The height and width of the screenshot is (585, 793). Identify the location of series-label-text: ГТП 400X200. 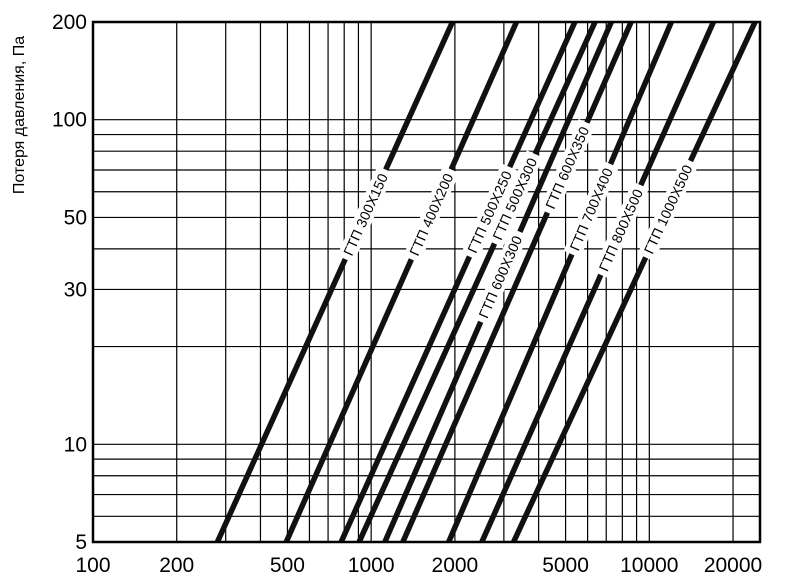
(431, 214).